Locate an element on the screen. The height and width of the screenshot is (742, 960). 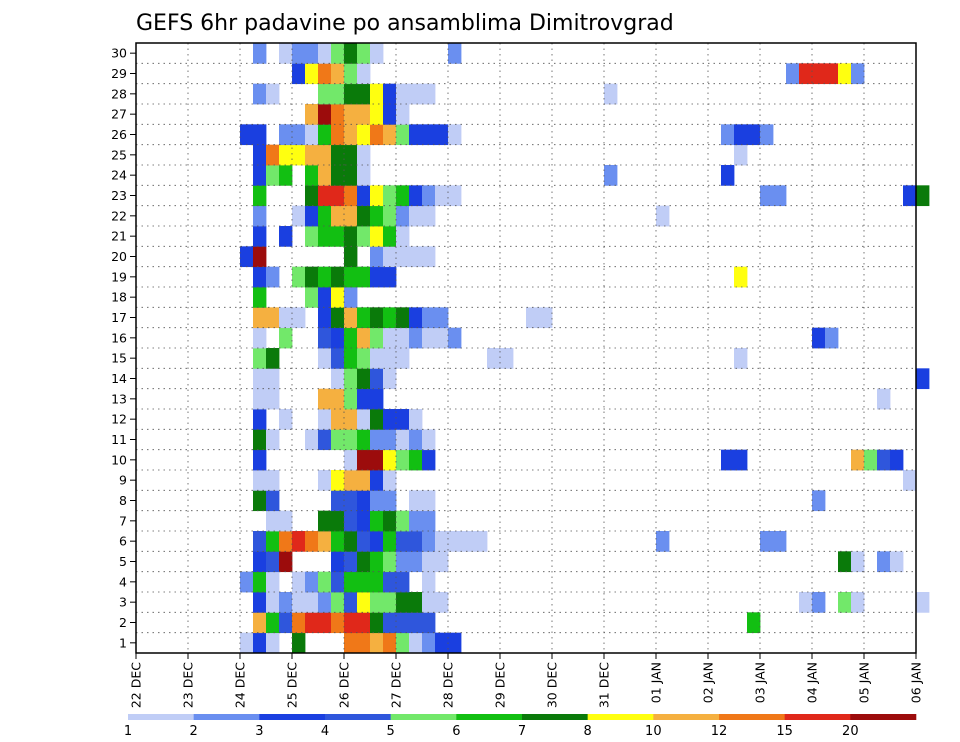
y-tick-label: 27 is located at coordinates (119, 114).